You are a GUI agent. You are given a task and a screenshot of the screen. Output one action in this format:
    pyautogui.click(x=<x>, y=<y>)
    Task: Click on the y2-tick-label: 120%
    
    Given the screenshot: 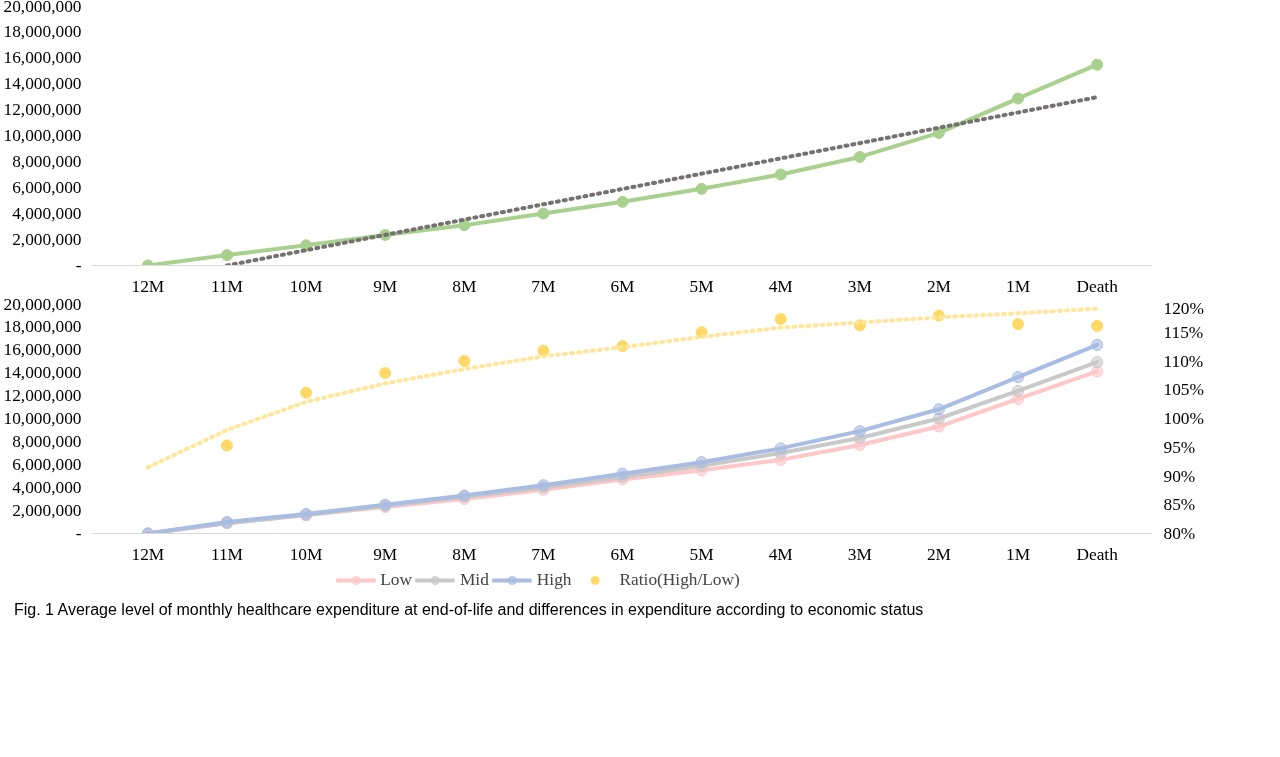 What is the action you would take?
    pyautogui.click(x=1183, y=308)
    